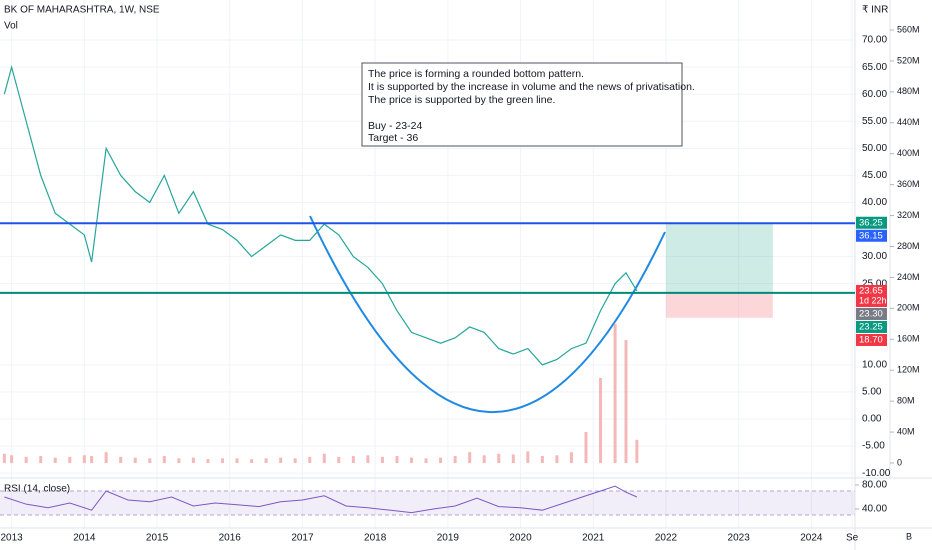 The width and height of the screenshot is (932, 550). Describe the element at coordinates (448, 538) in the screenshot. I see `x-tick-label: 2019` at that location.